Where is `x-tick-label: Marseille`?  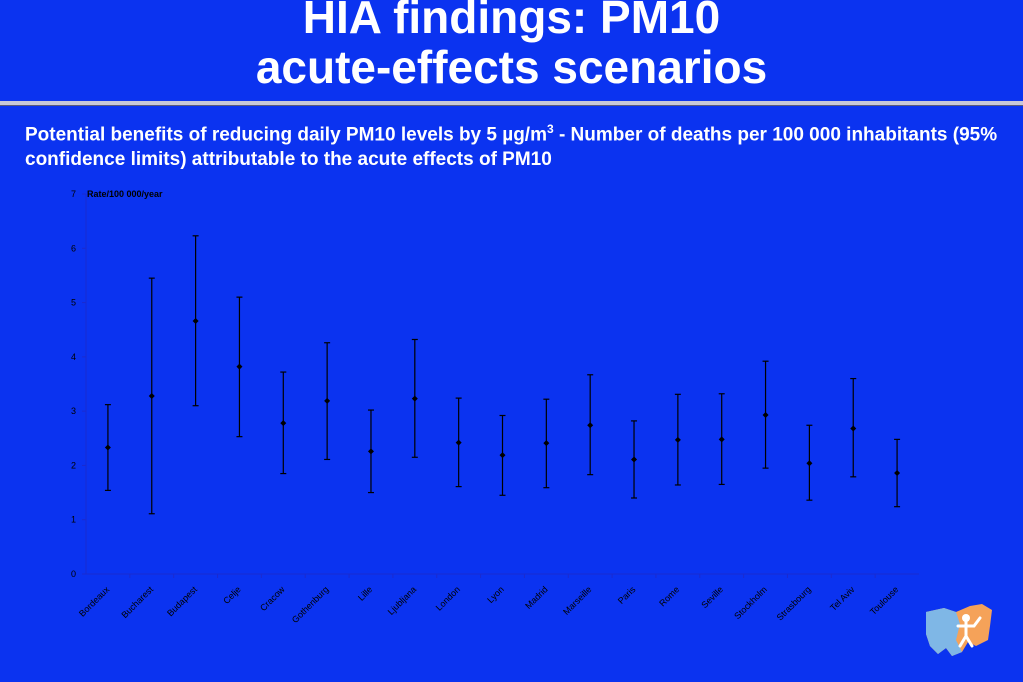
x-tick-label: Marseille is located at coordinates (577, 600).